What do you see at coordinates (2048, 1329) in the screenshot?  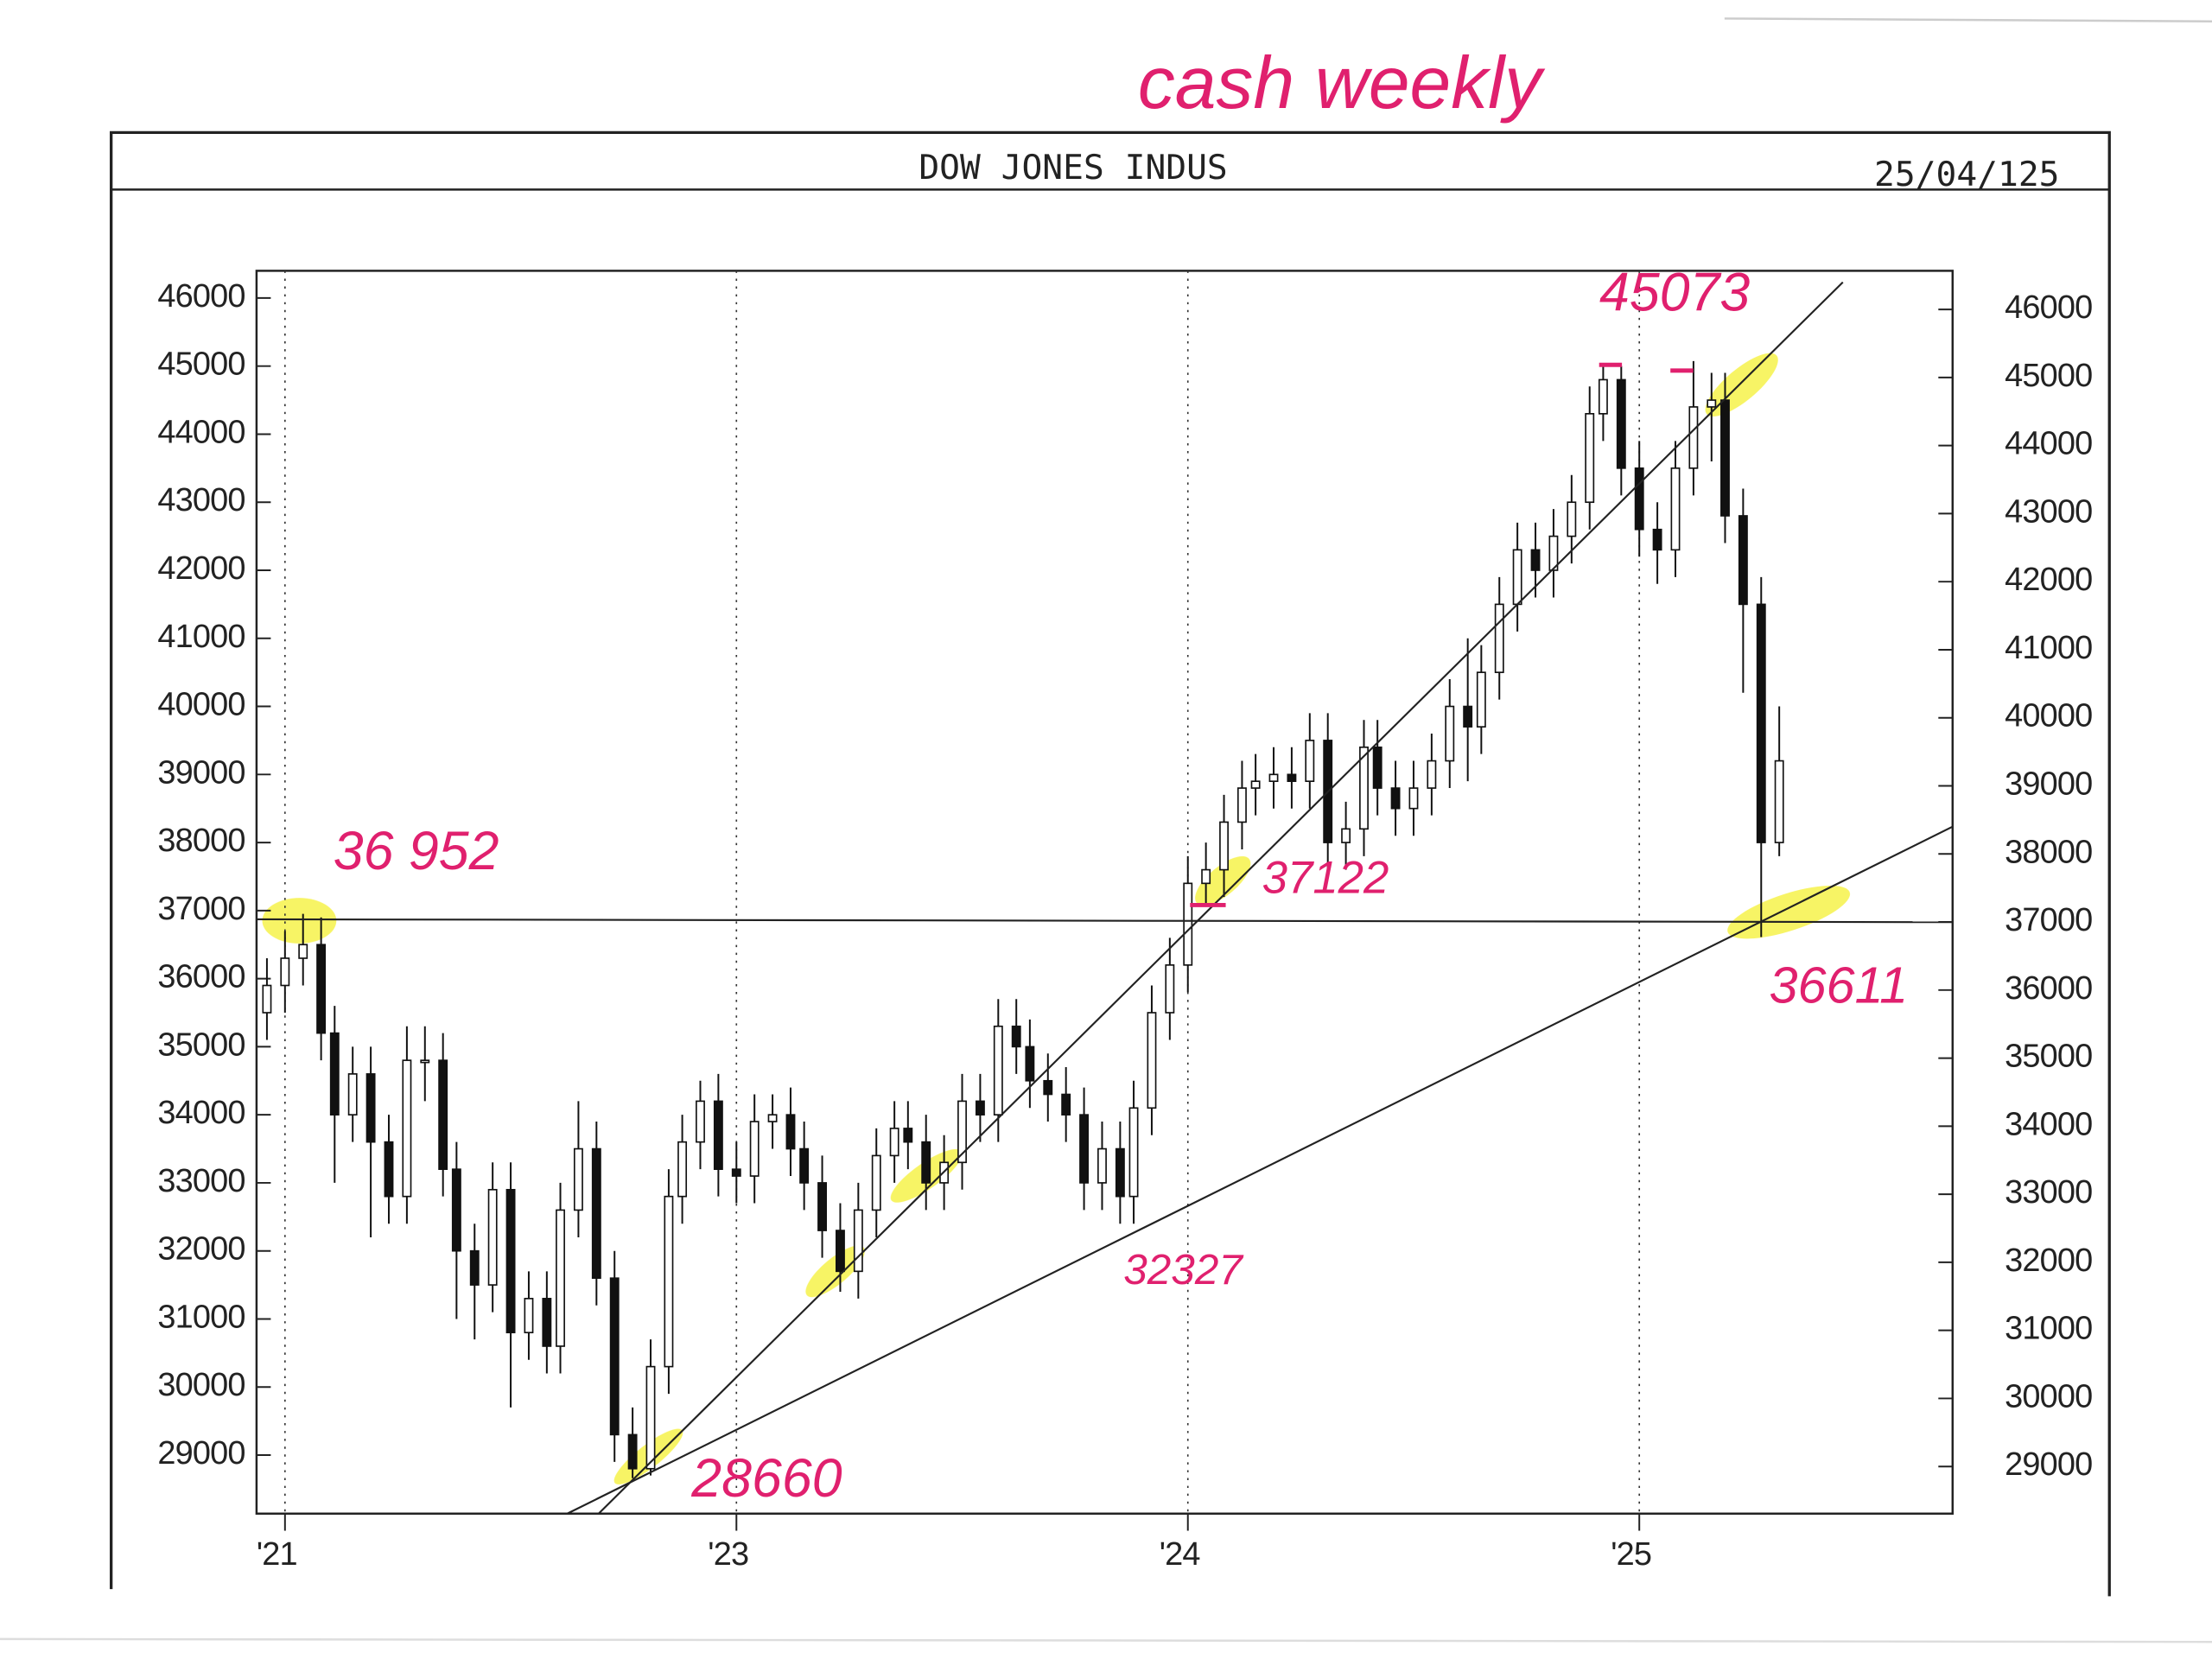 I see `y2-tick-label: 31000` at bounding box center [2048, 1329].